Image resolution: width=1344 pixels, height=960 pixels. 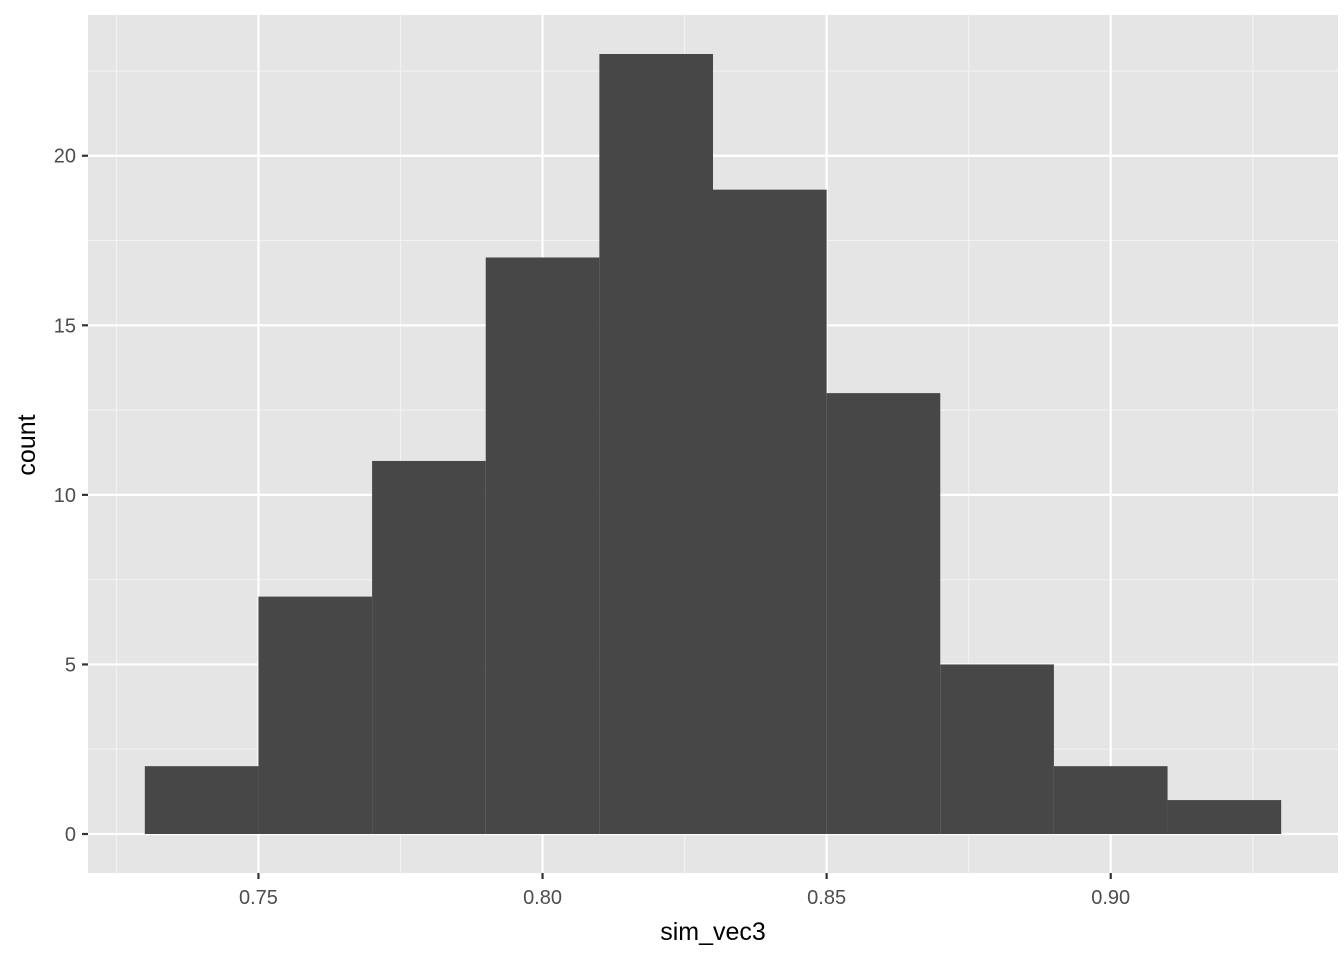 I want to click on x-axis: 0.75 0.80 0.85 0.90, so click(x=684, y=891).